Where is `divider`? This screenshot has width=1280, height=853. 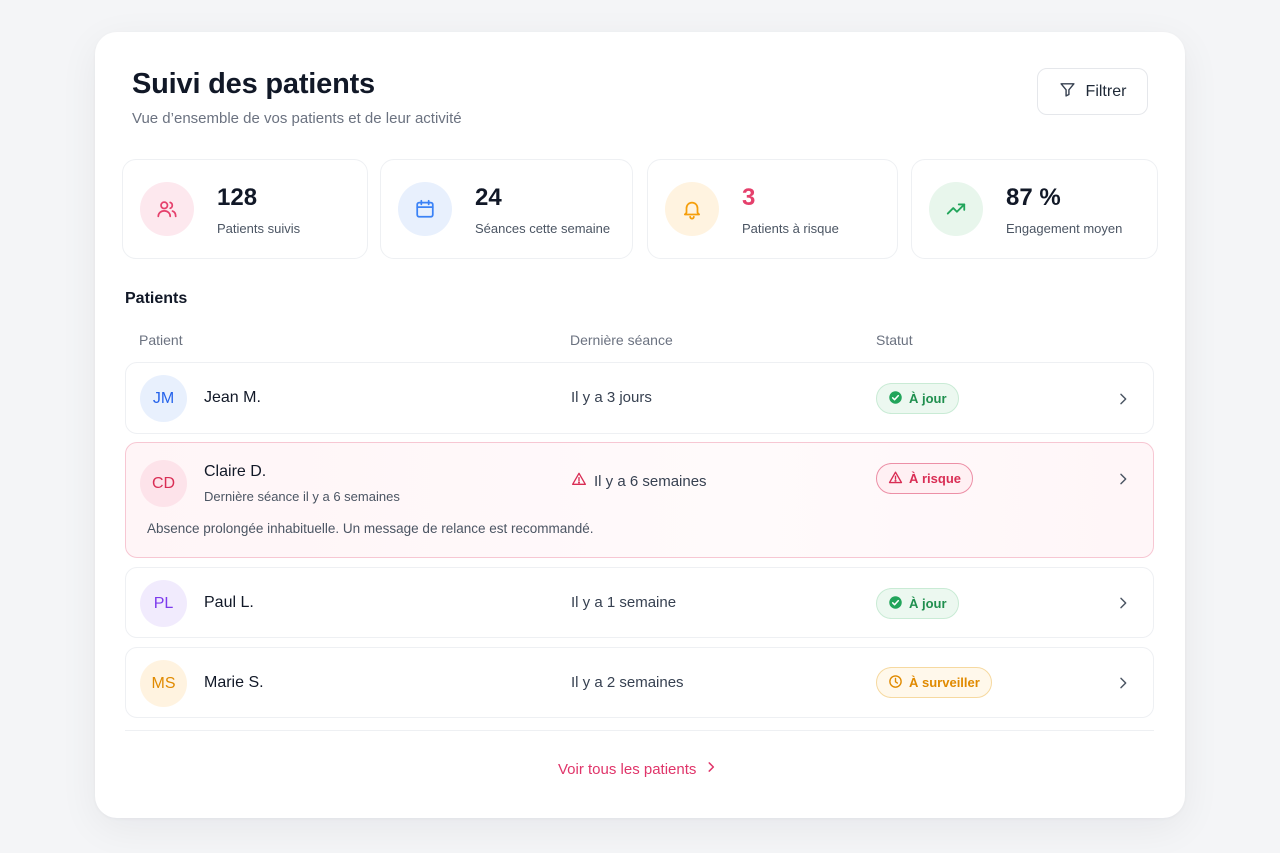 divider is located at coordinates (639, 730).